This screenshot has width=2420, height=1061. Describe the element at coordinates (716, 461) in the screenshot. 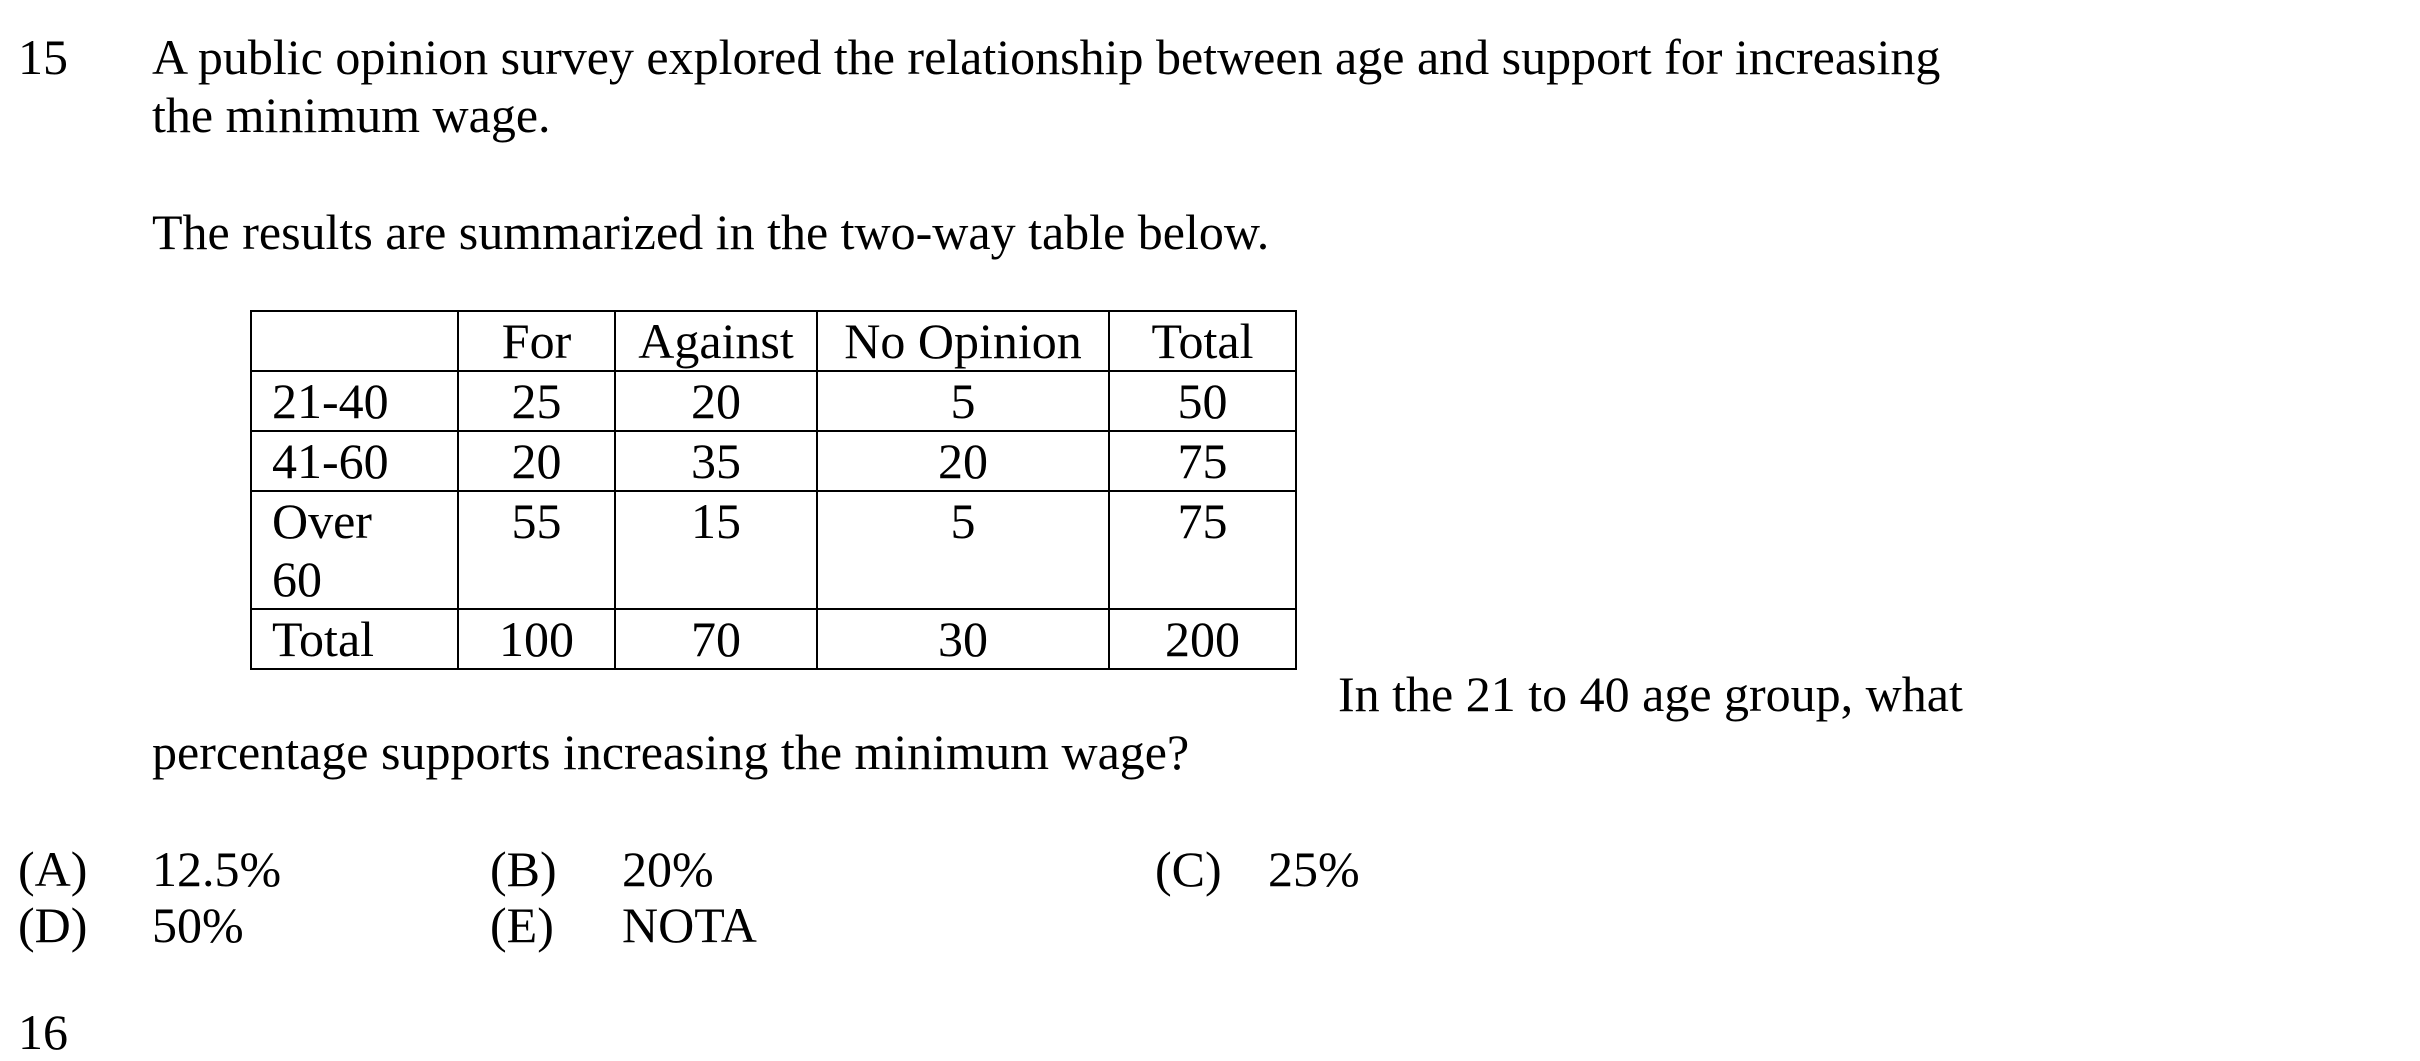

I see `table-cell: 35` at that location.